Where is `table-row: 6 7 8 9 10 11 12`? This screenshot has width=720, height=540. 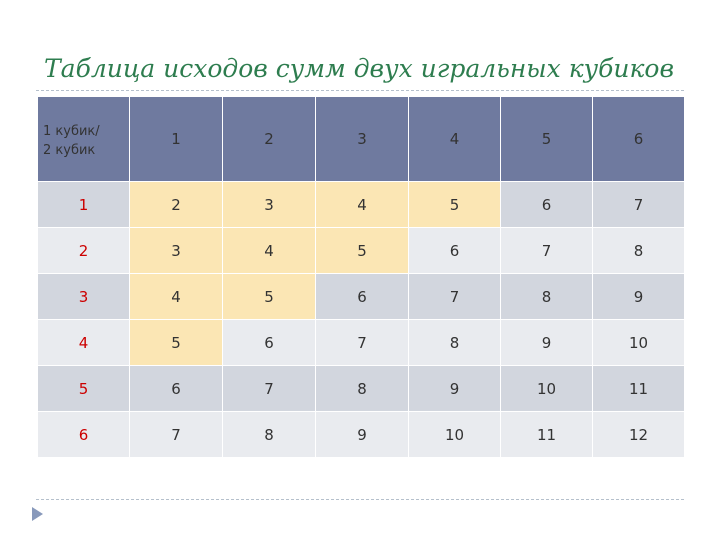 table-row: 6 7 8 9 10 11 12 is located at coordinates (361, 434).